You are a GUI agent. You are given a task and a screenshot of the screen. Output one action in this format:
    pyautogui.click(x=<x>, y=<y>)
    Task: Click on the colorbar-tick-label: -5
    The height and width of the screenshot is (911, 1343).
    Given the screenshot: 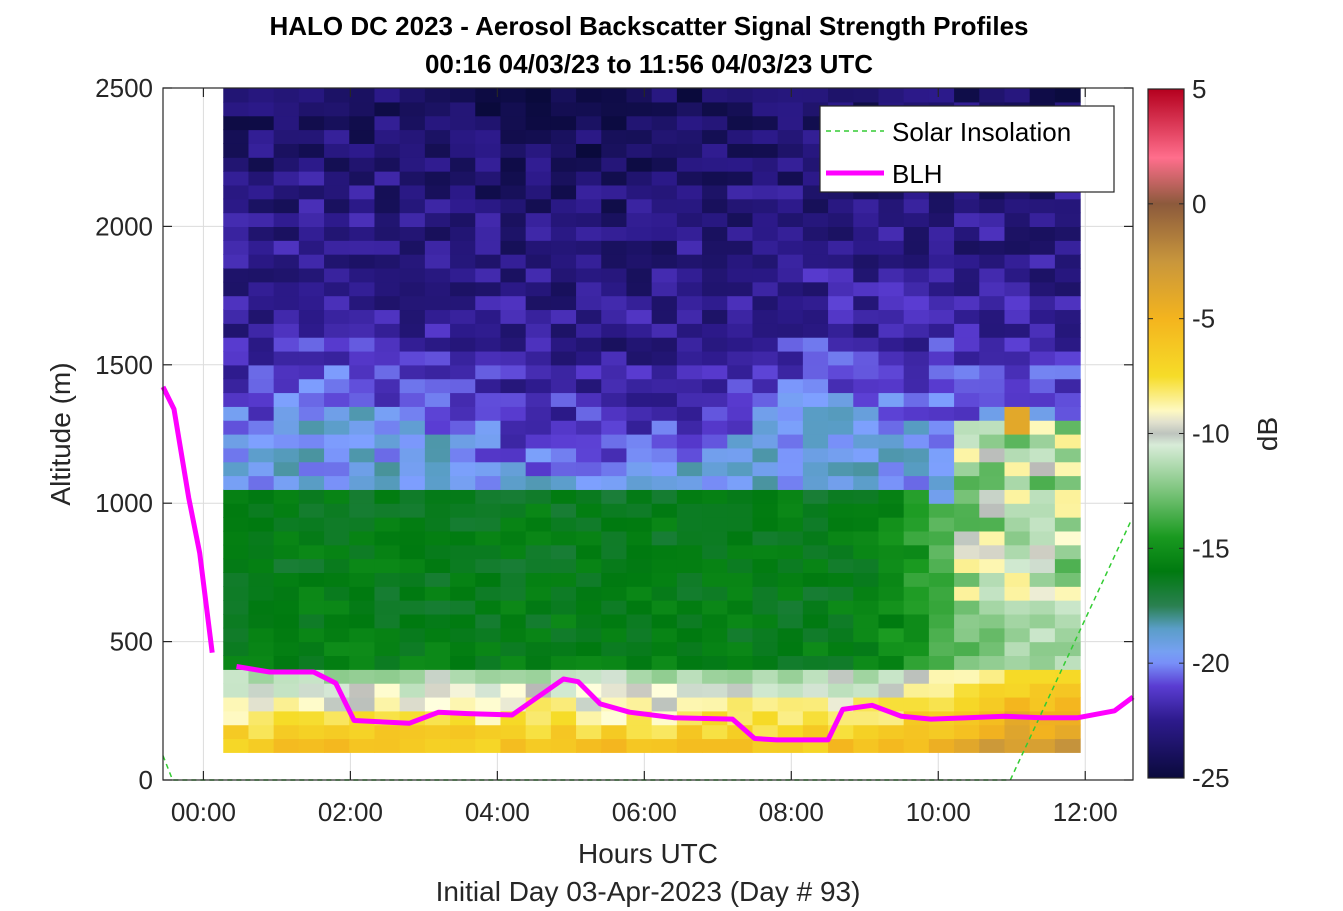 What is the action you would take?
    pyautogui.click(x=1203, y=319)
    